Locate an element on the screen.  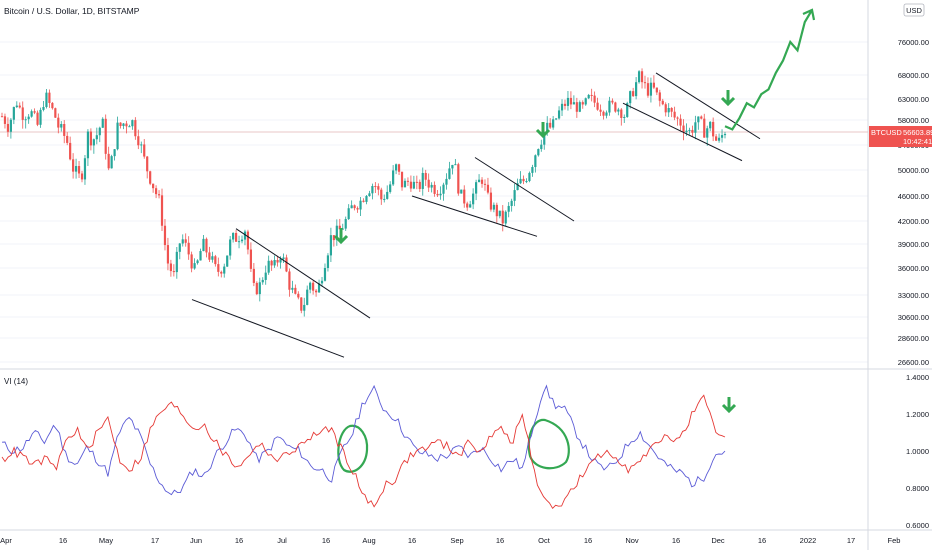
time-tick-label: Feb is located at coordinates (894, 540).